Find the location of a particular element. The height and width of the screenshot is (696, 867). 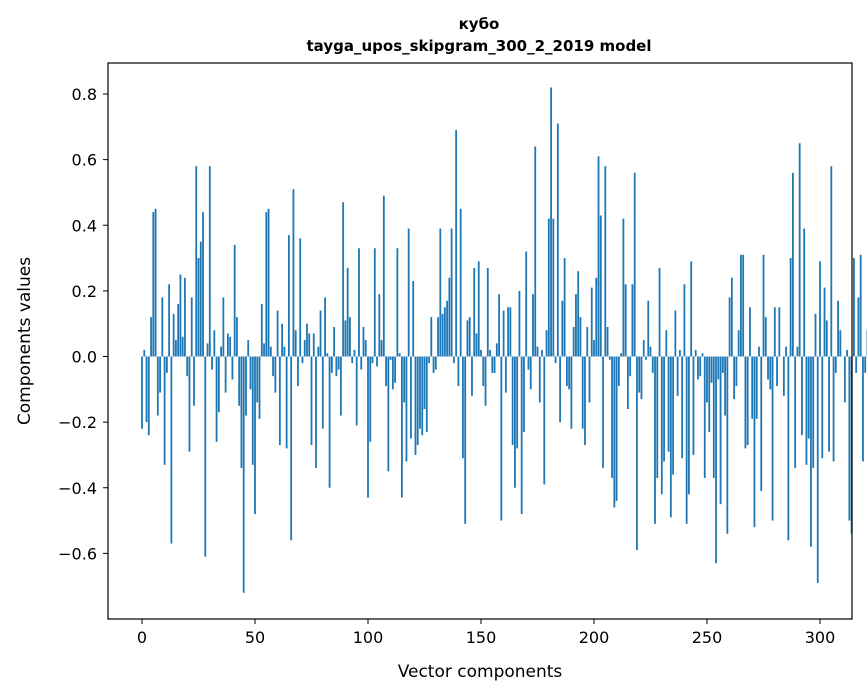

x-tick-label: 0 is located at coordinates (142, 637).